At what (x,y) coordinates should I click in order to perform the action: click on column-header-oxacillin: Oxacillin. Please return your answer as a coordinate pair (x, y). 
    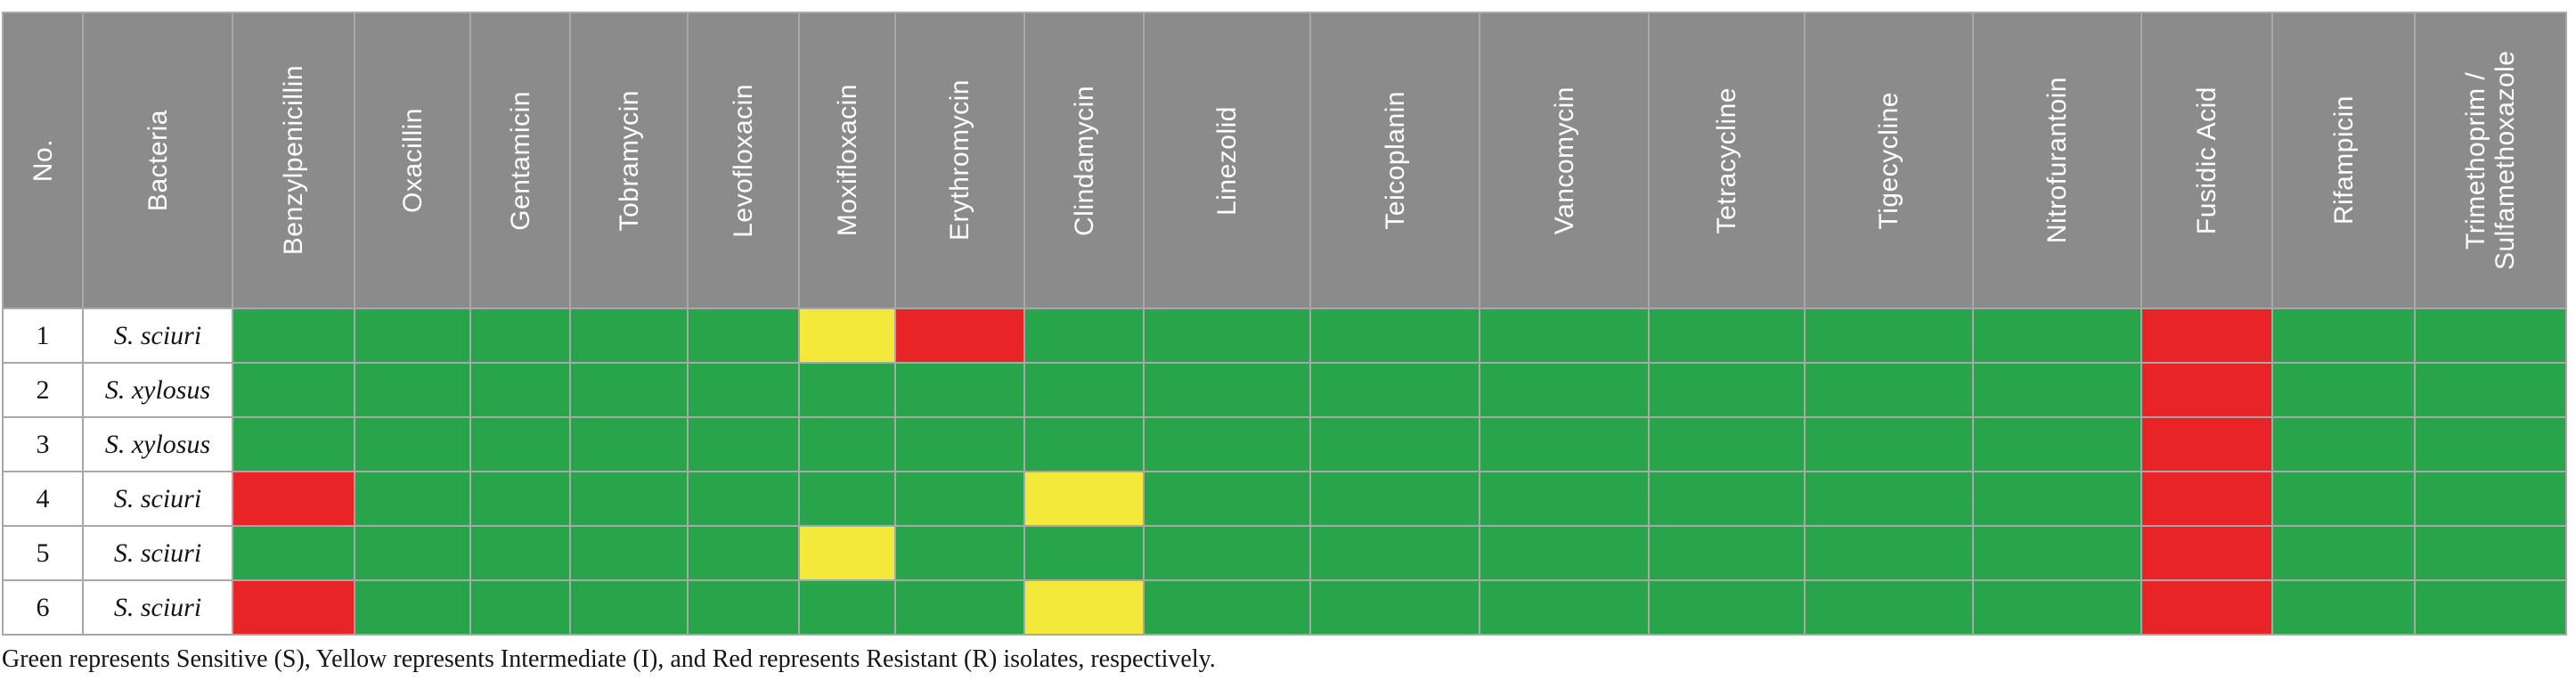
    Looking at the image, I should click on (413, 160).